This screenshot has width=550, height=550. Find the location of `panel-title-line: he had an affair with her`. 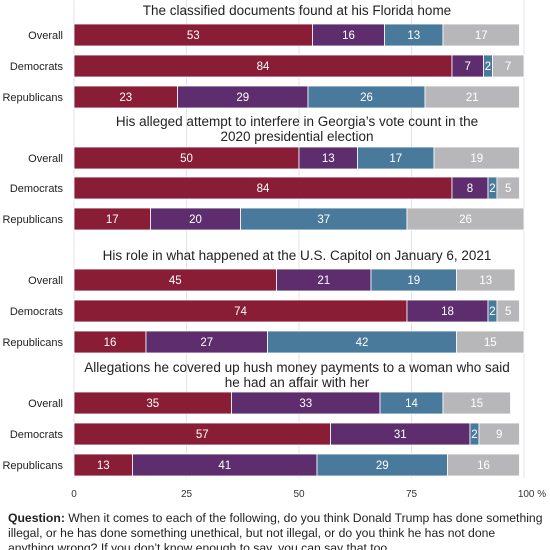

panel-title-line: he had an affair with her is located at coordinates (297, 382).